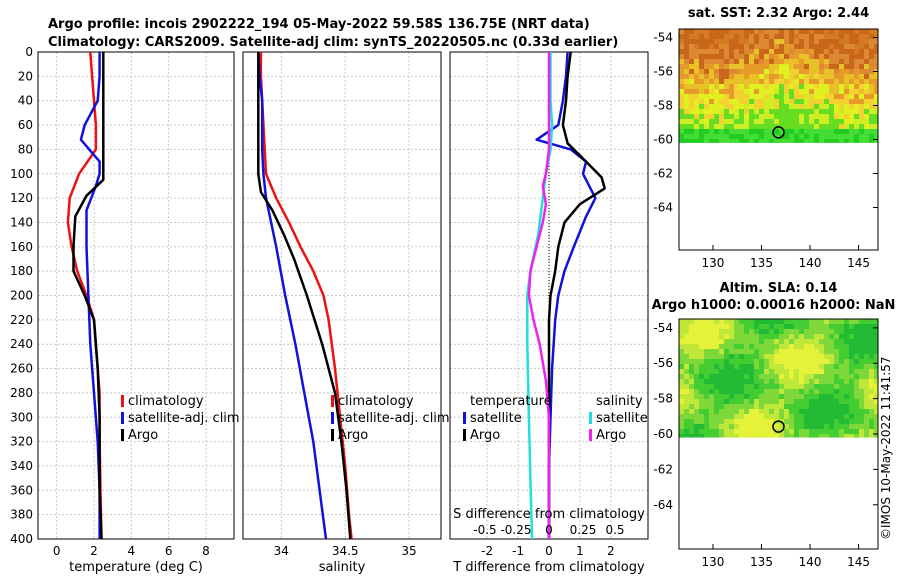 This screenshot has width=900, height=580. I want to click on map-x-tick-label: 140, so click(810, 562).